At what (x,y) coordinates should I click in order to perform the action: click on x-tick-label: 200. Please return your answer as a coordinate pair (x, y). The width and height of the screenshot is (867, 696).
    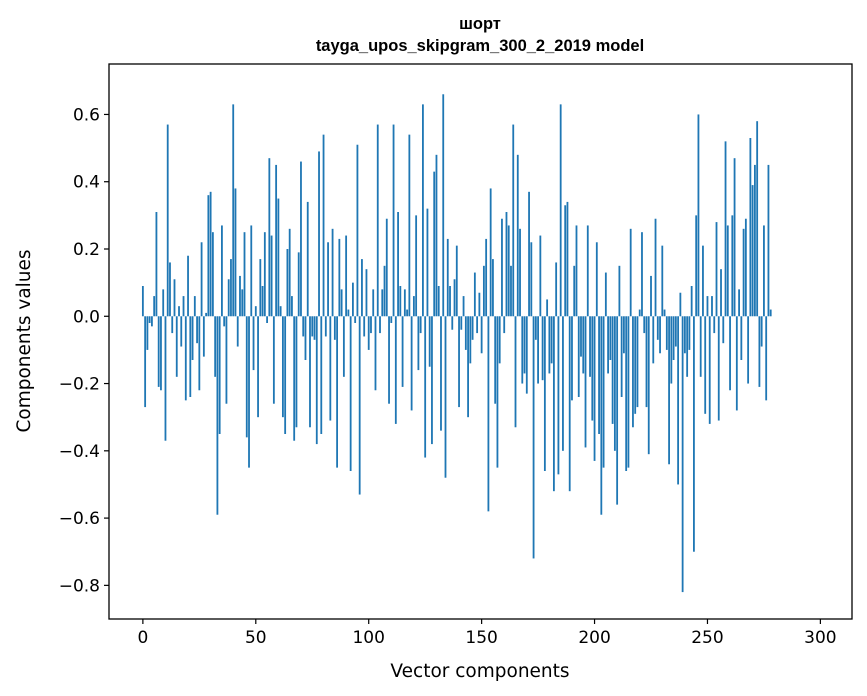
    Looking at the image, I should click on (594, 638).